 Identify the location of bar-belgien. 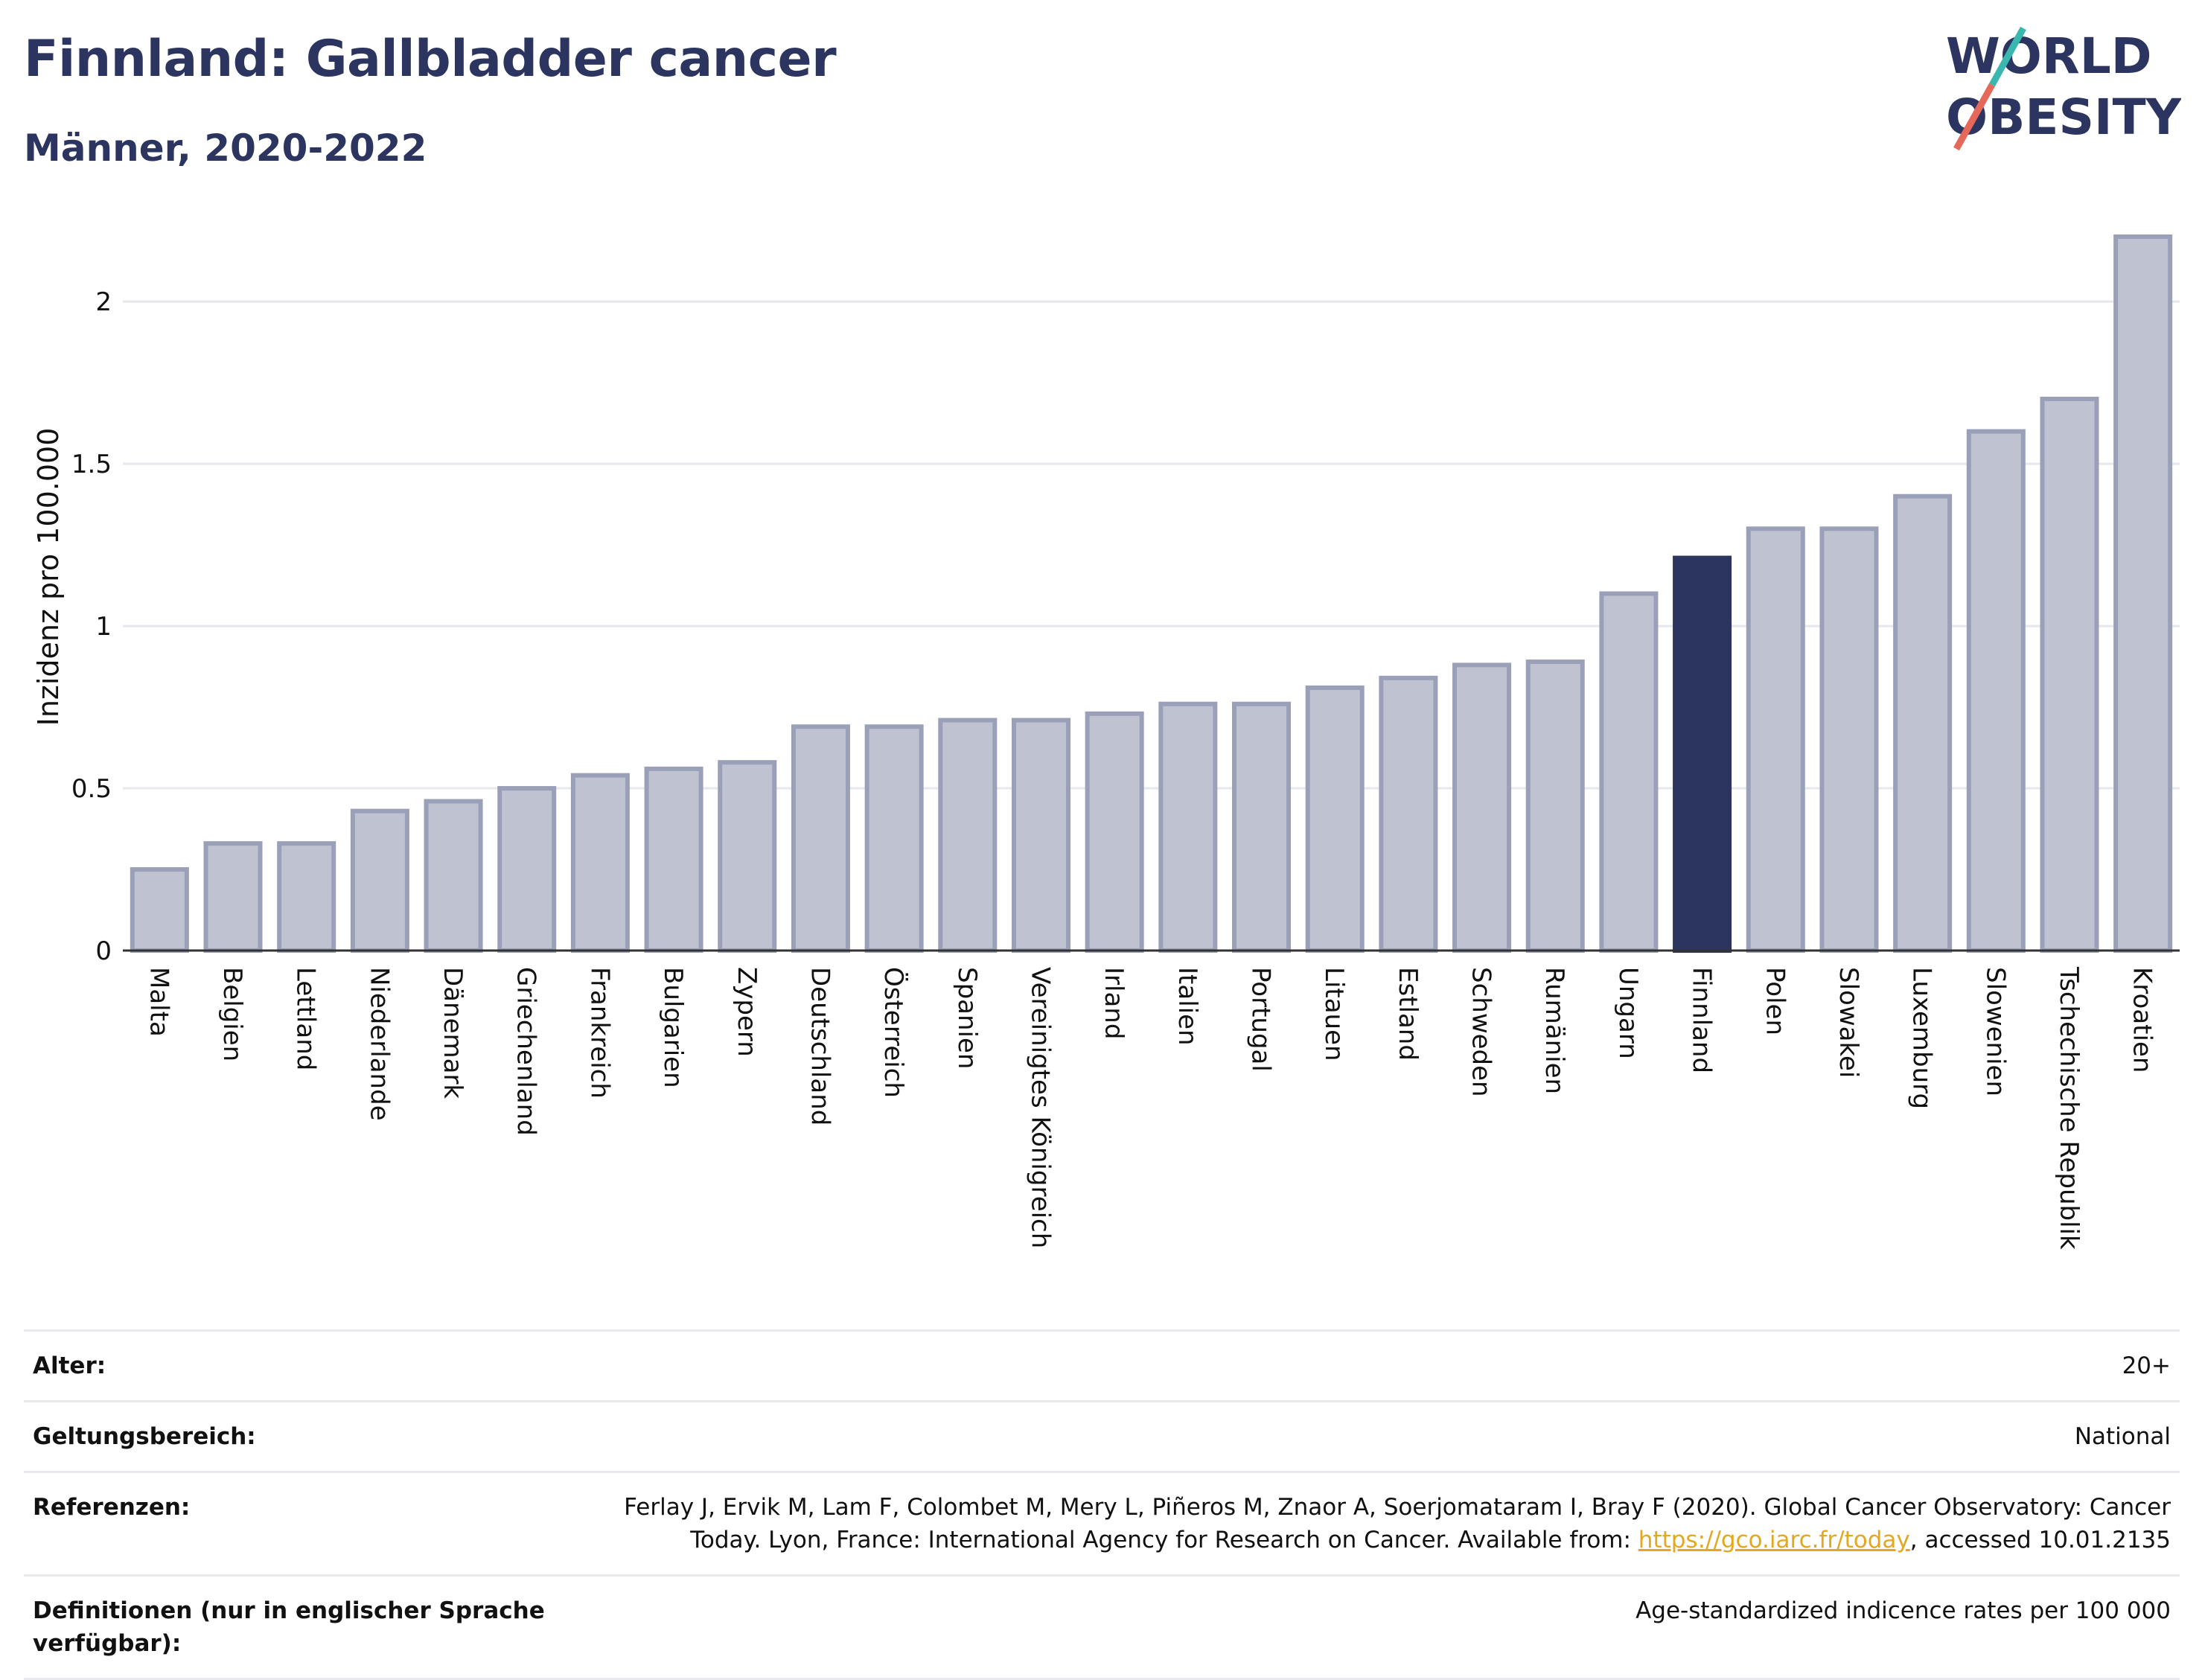
(233, 897).